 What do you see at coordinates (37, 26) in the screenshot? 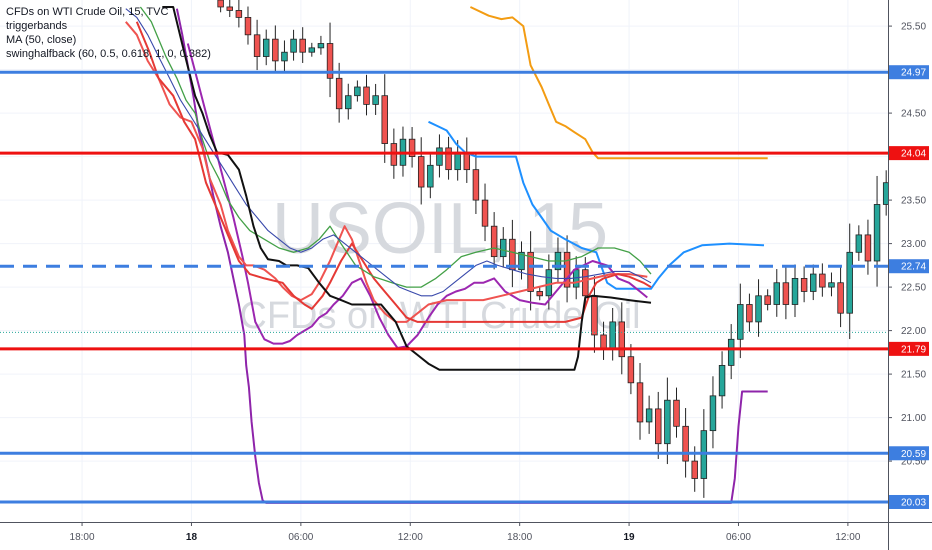
I see `legend-indicator-triggerbands: triggerbands` at bounding box center [37, 26].